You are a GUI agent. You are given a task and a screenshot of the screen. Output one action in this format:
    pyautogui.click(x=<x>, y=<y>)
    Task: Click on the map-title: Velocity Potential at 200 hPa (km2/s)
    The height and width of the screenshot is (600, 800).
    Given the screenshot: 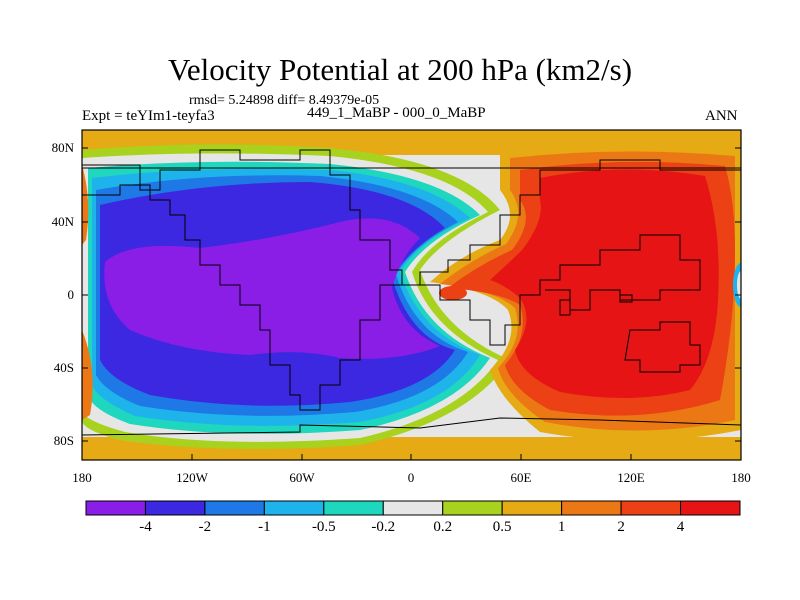 What is the action you would take?
    pyautogui.click(x=400, y=69)
    